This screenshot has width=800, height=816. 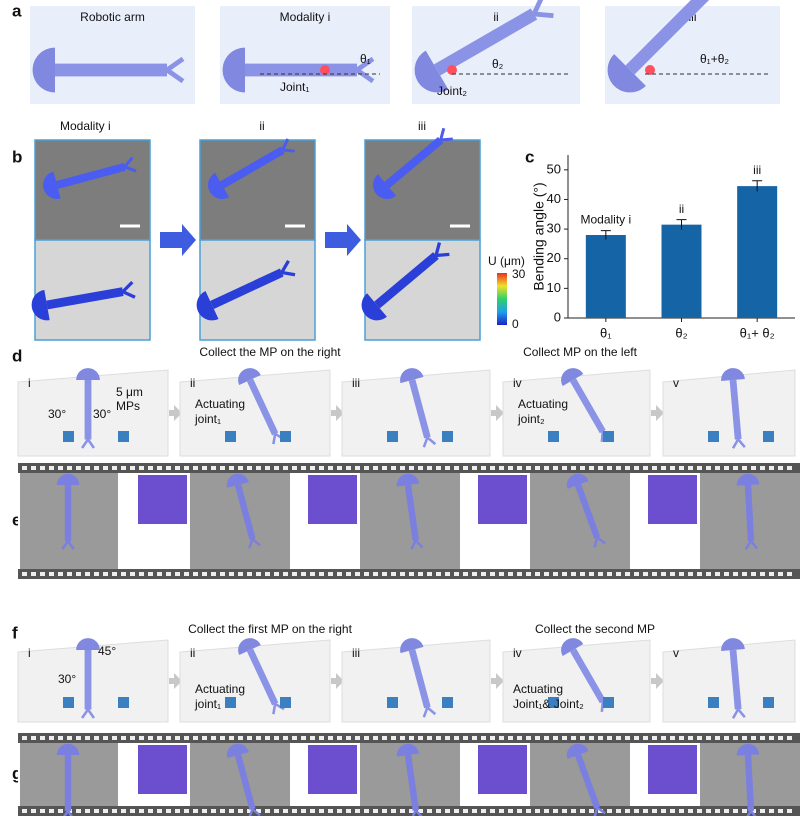 What do you see at coordinates (92, 190) in the screenshot?
I see `micrograph` at bounding box center [92, 190].